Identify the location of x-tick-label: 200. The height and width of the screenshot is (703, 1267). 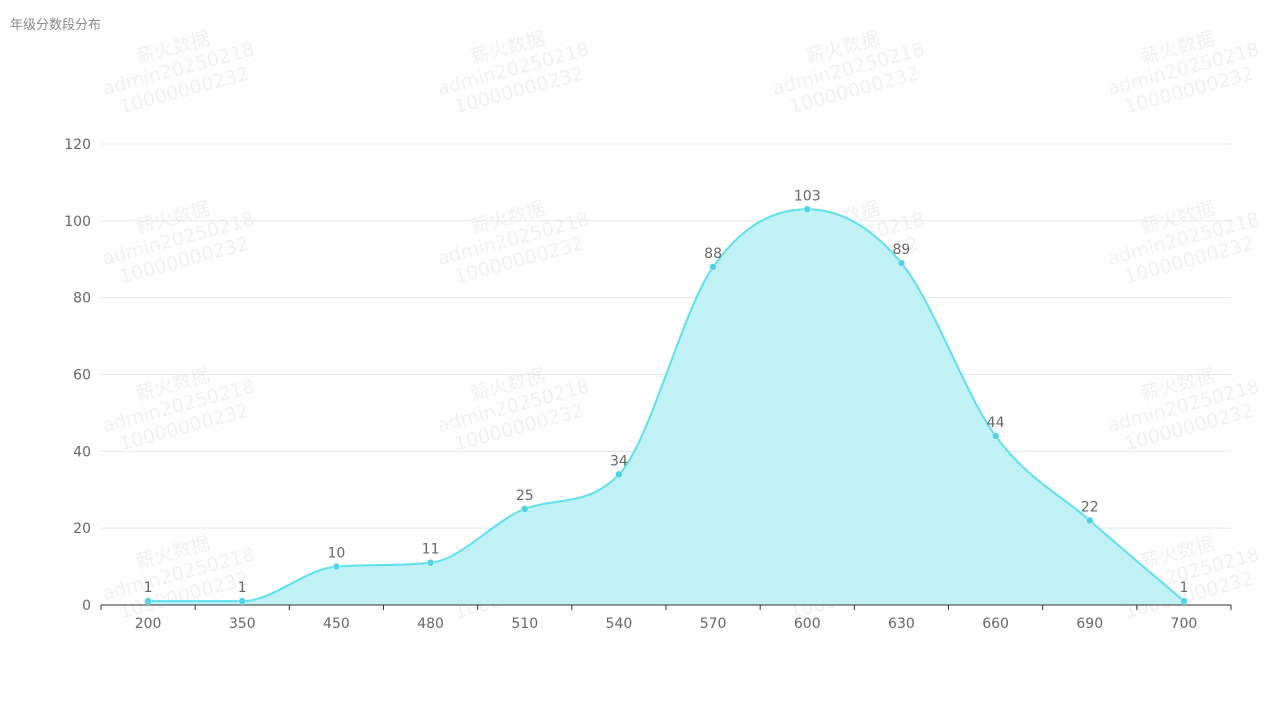
(148, 624).